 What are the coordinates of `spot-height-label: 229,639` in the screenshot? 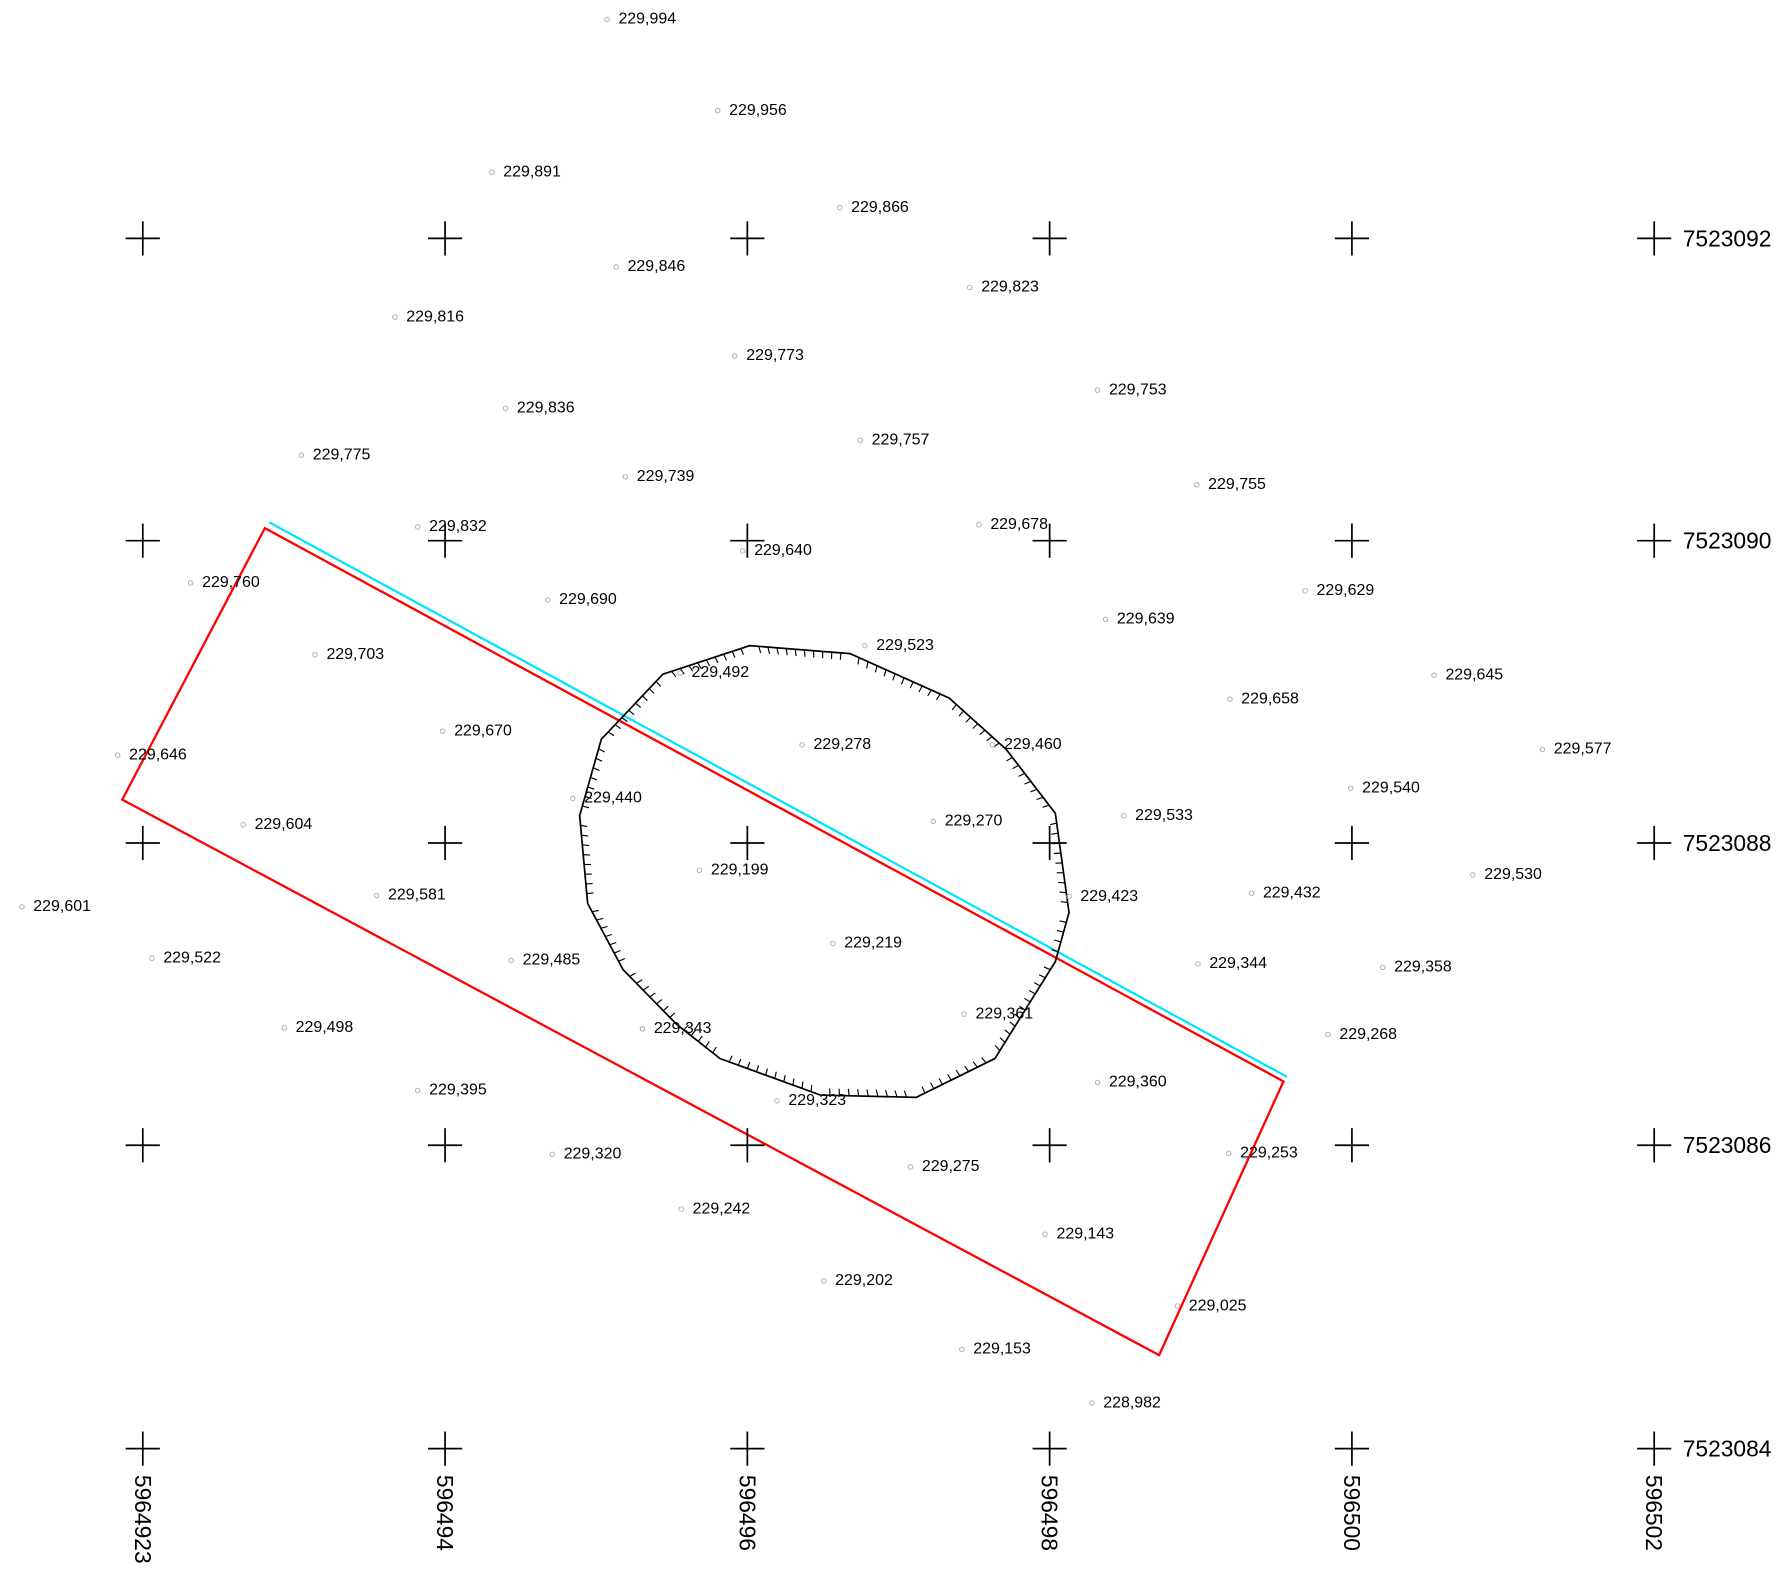 It's located at (1146, 619).